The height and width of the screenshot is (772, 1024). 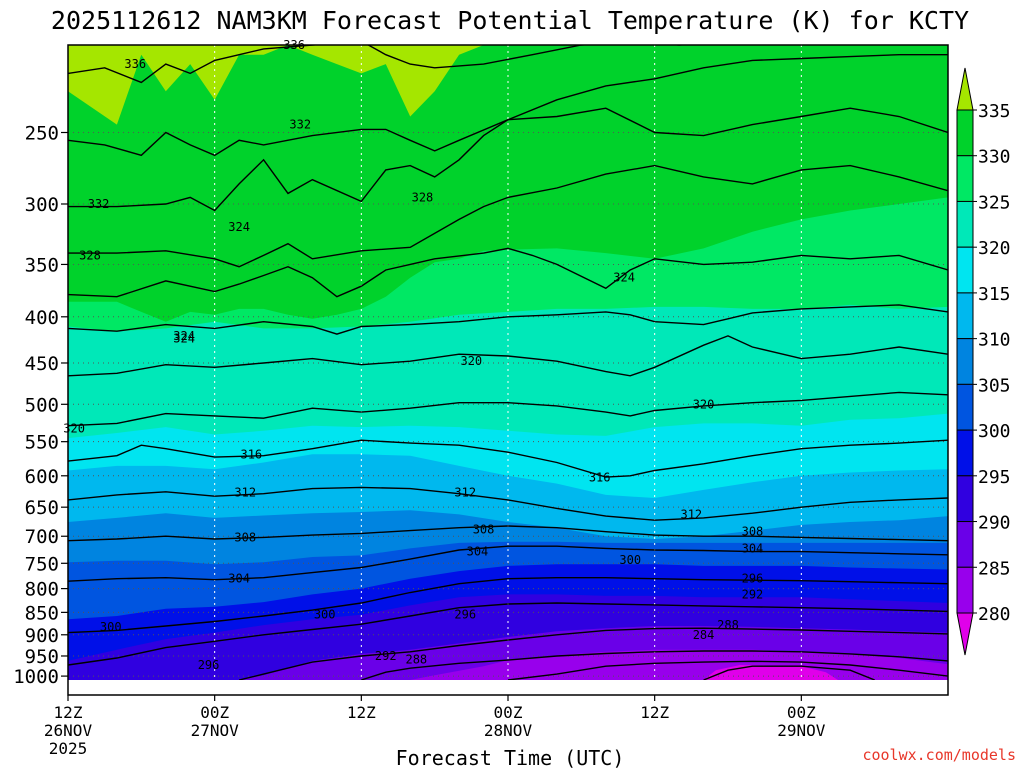 What do you see at coordinates (42, 318) in the screenshot?
I see `y-tick-label-400: 400` at bounding box center [42, 318].